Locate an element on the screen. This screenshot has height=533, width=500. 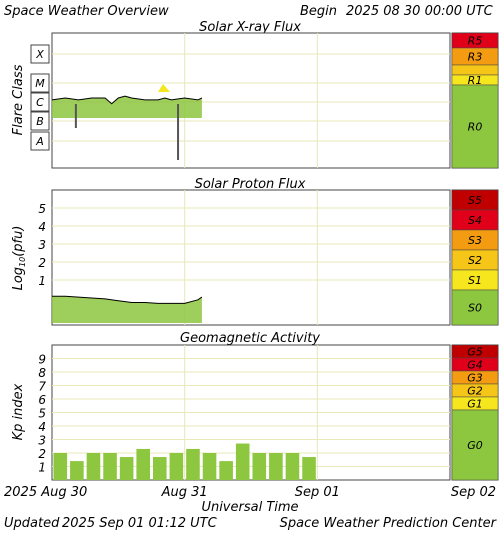
x-tick-label: 2025 Aug 30 is located at coordinates (45, 492).